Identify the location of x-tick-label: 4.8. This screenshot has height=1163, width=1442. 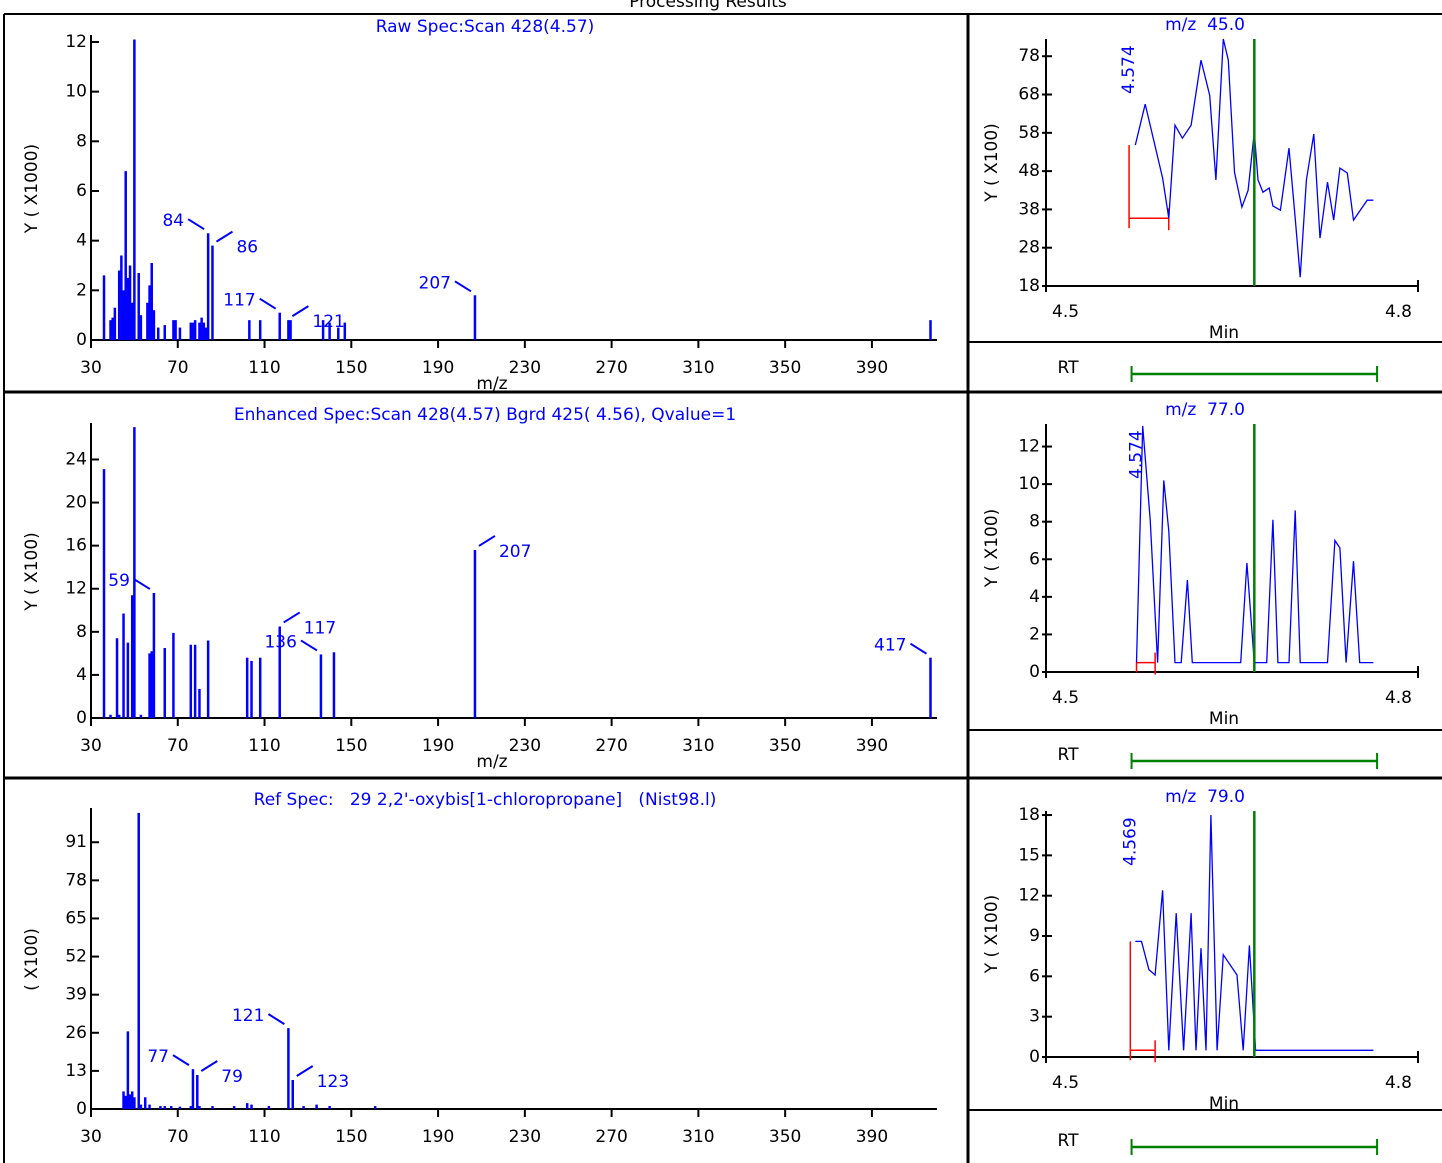
(1398, 1083).